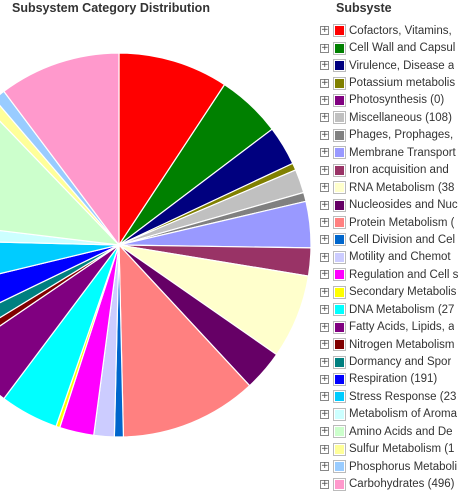 This screenshot has width=474, height=493. Describe the element at coordinates (403, 292) in the screenshot. I see `legend-label: Secondary Metabolis` at that location.